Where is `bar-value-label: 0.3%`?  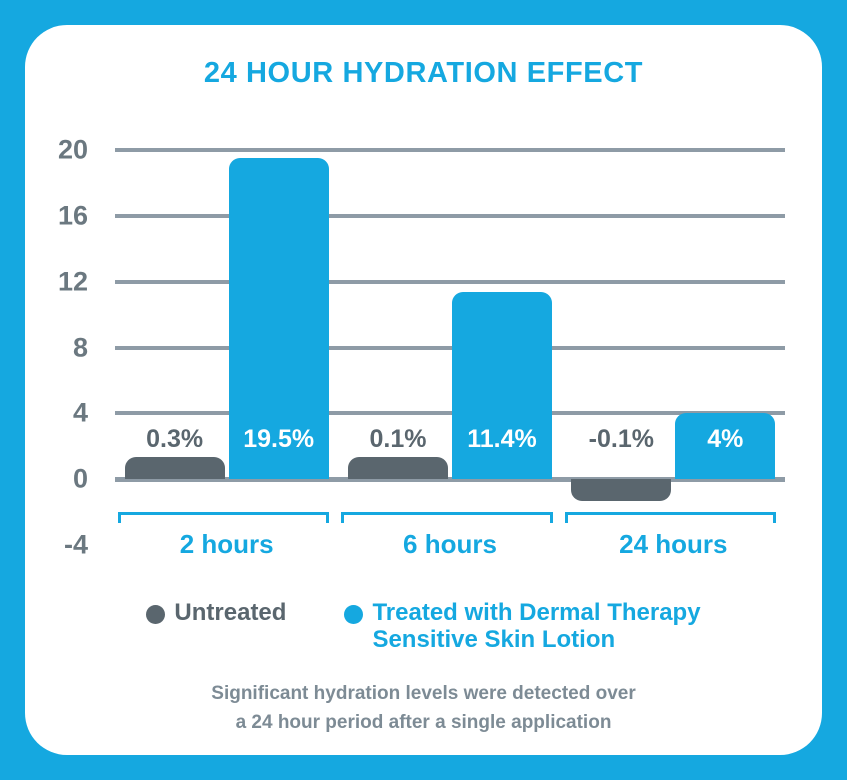
bar-value-label: 0.3% is located at coordinates (175, 439).